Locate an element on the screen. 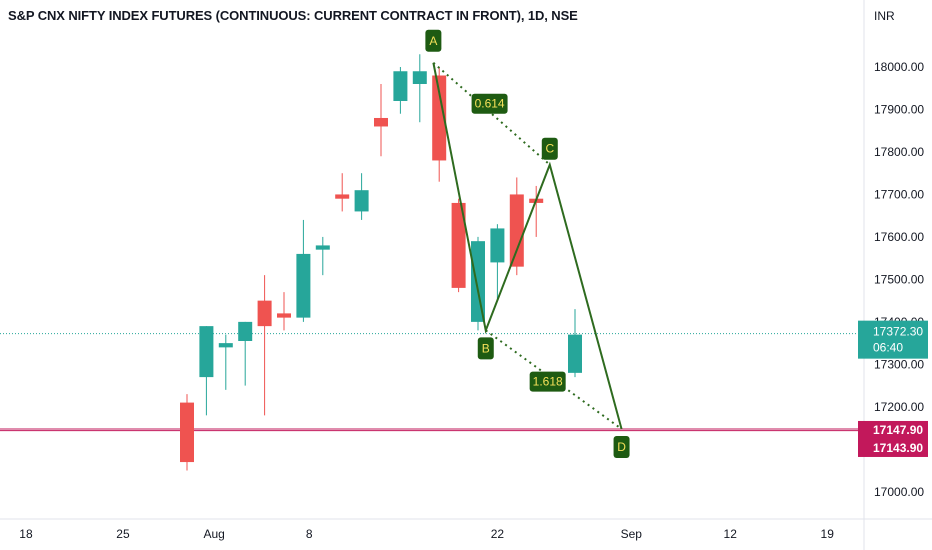 This screenshot has width=932, height=550. x-tick-label: 12 is located at coordinates (731, 534).